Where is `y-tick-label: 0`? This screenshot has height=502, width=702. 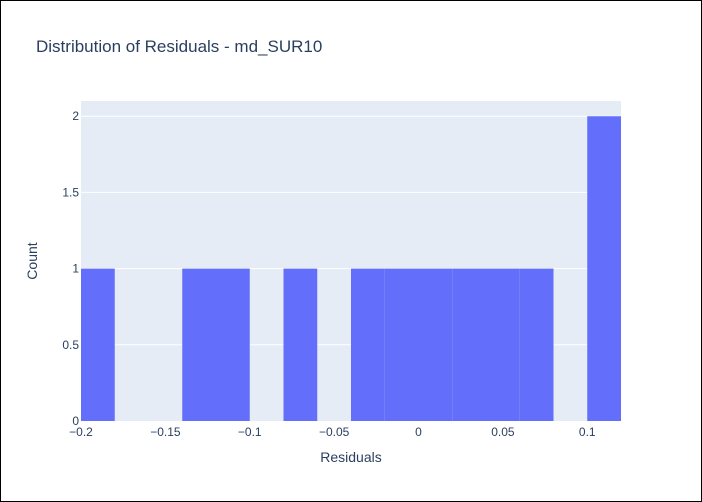 y-tick-label: 0 is located at coordinates (75, 421).